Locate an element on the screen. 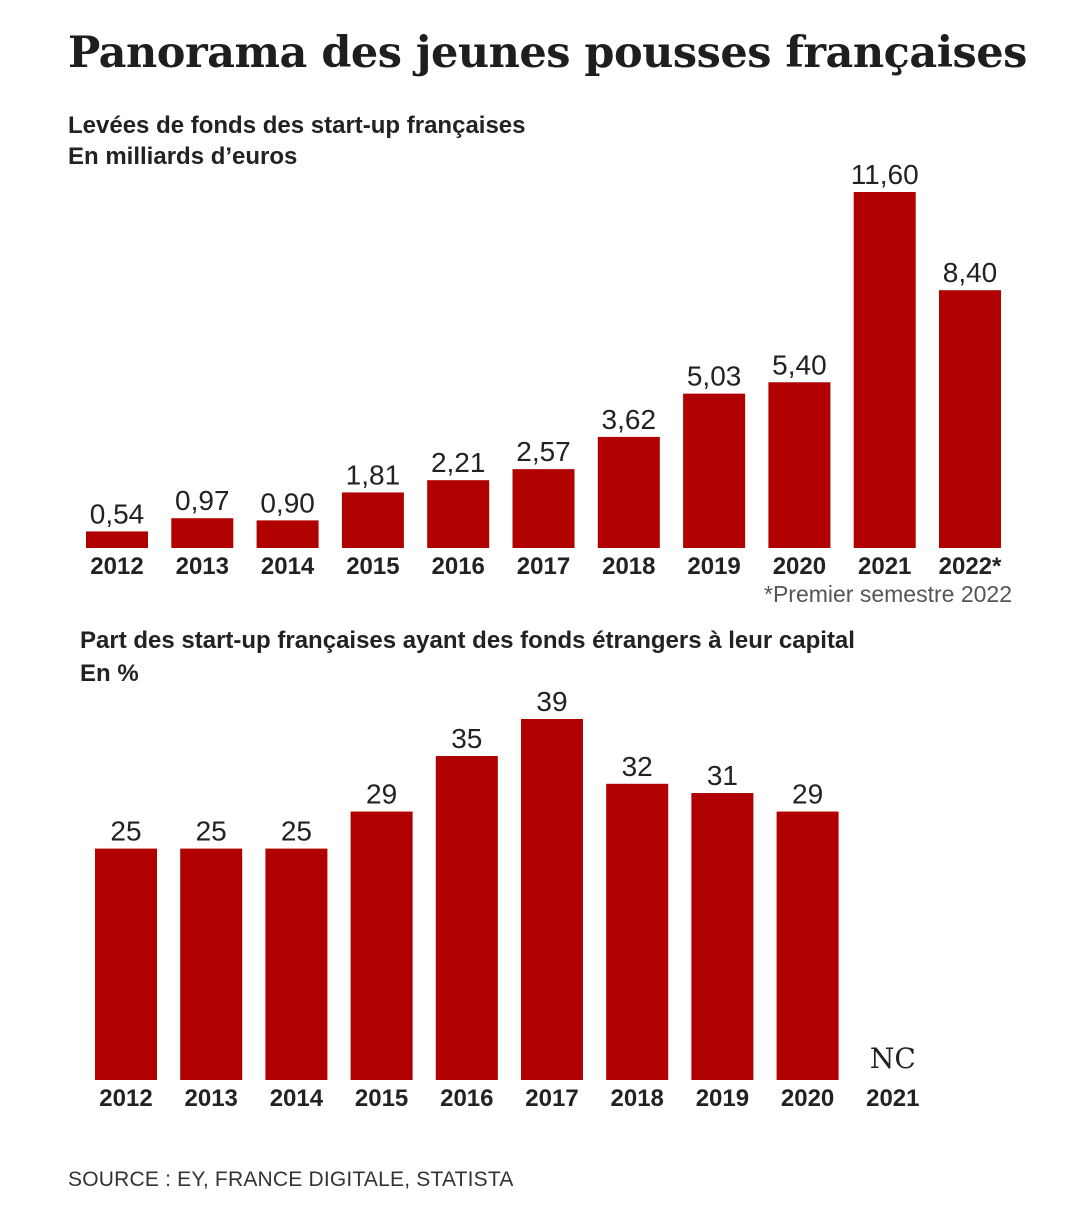 The image size is (1080, 1217). chart1-bar-2015 is located at coordinates (372, 520).